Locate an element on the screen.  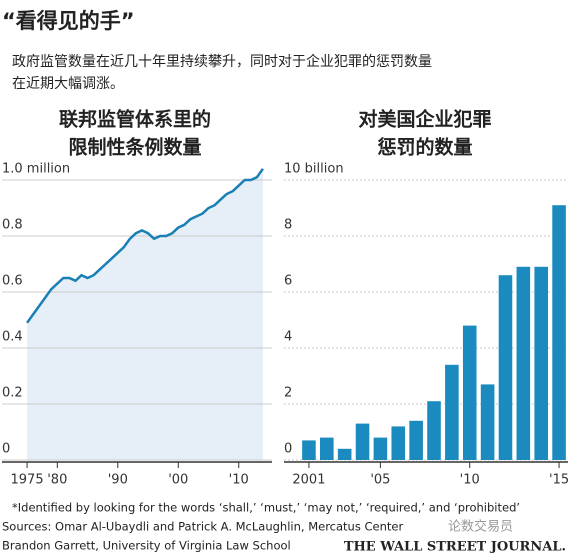
y-tick-label: 1.0 million is located at coordinates (36, 169).